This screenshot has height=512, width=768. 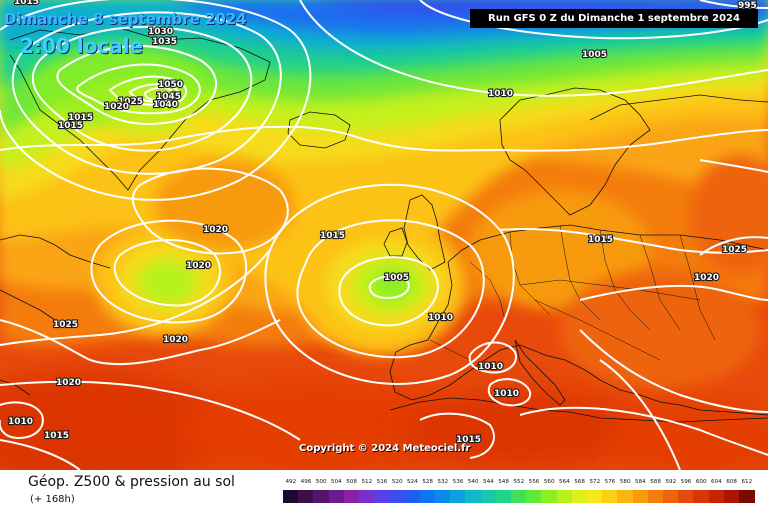 What do you see at coordinates (614, 18) in the screenshot?
I see `model-run-info: Run GFS 0 Z du Dimanche 1 septembre 2024` at bounding box center [614, 18].